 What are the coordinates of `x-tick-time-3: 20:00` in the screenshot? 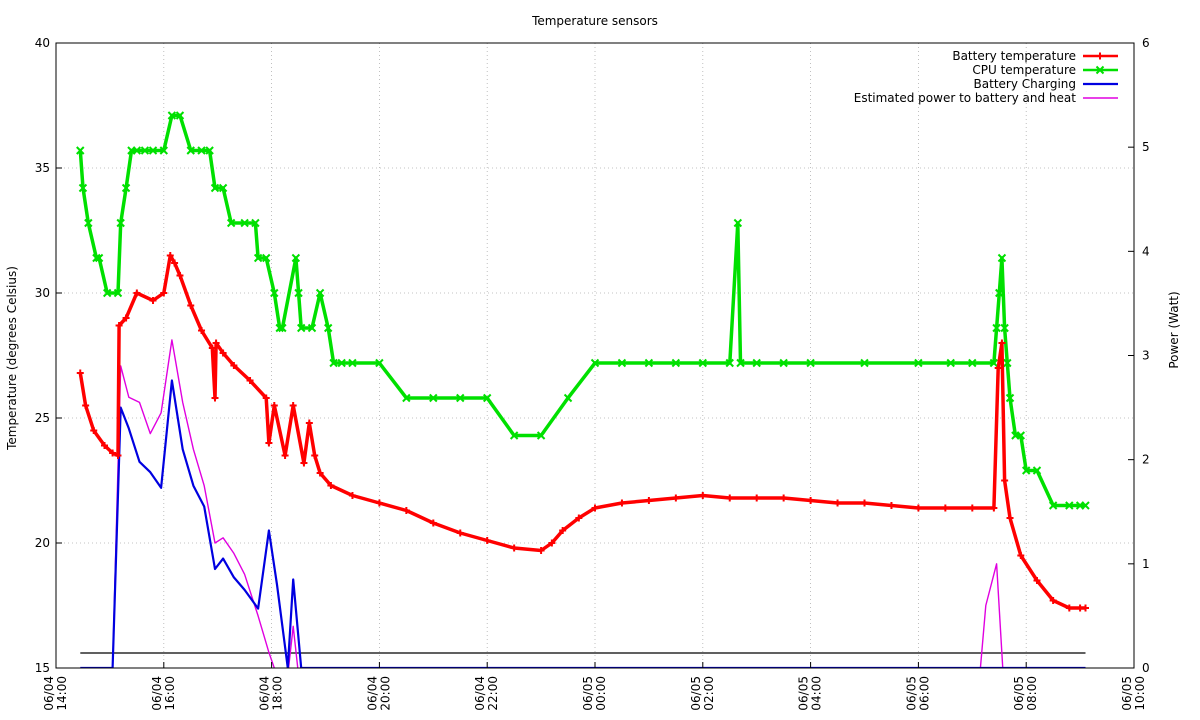 It's located at (385, 693).